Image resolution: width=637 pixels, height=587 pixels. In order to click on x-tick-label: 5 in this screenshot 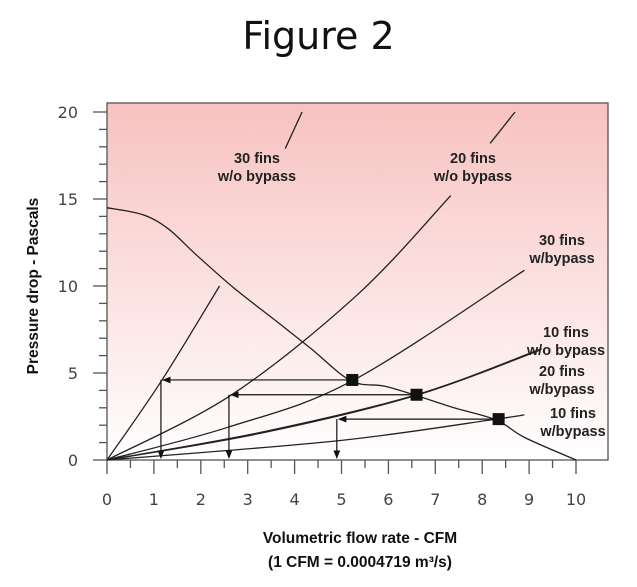, I will do `click(341, 499)`.